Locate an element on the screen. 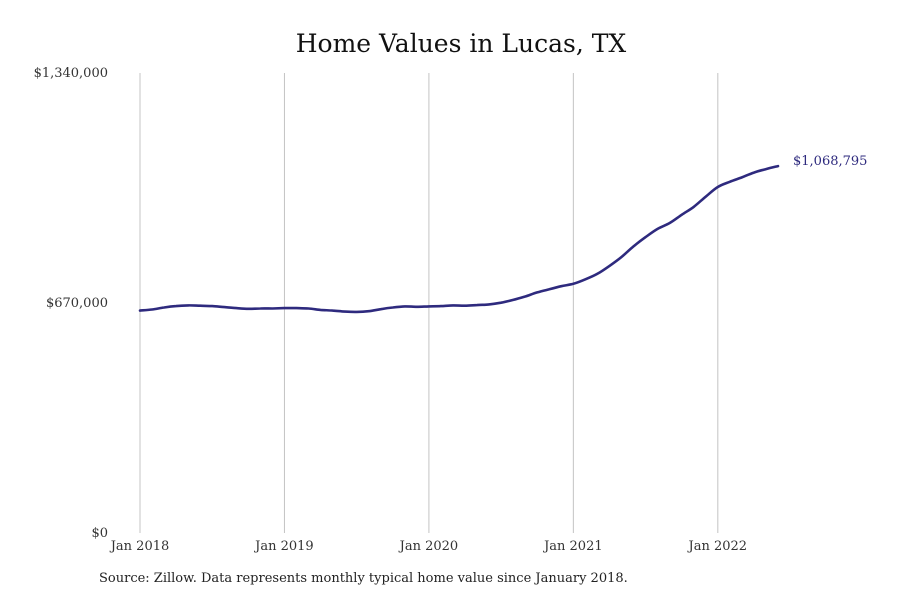 This screenshot has height=600, width=900. x-axis-ticks: Jan 2018 Jan 2019 Jan 2020 Jan 2021 Jan 2022 is located at coordinates (428, 546).